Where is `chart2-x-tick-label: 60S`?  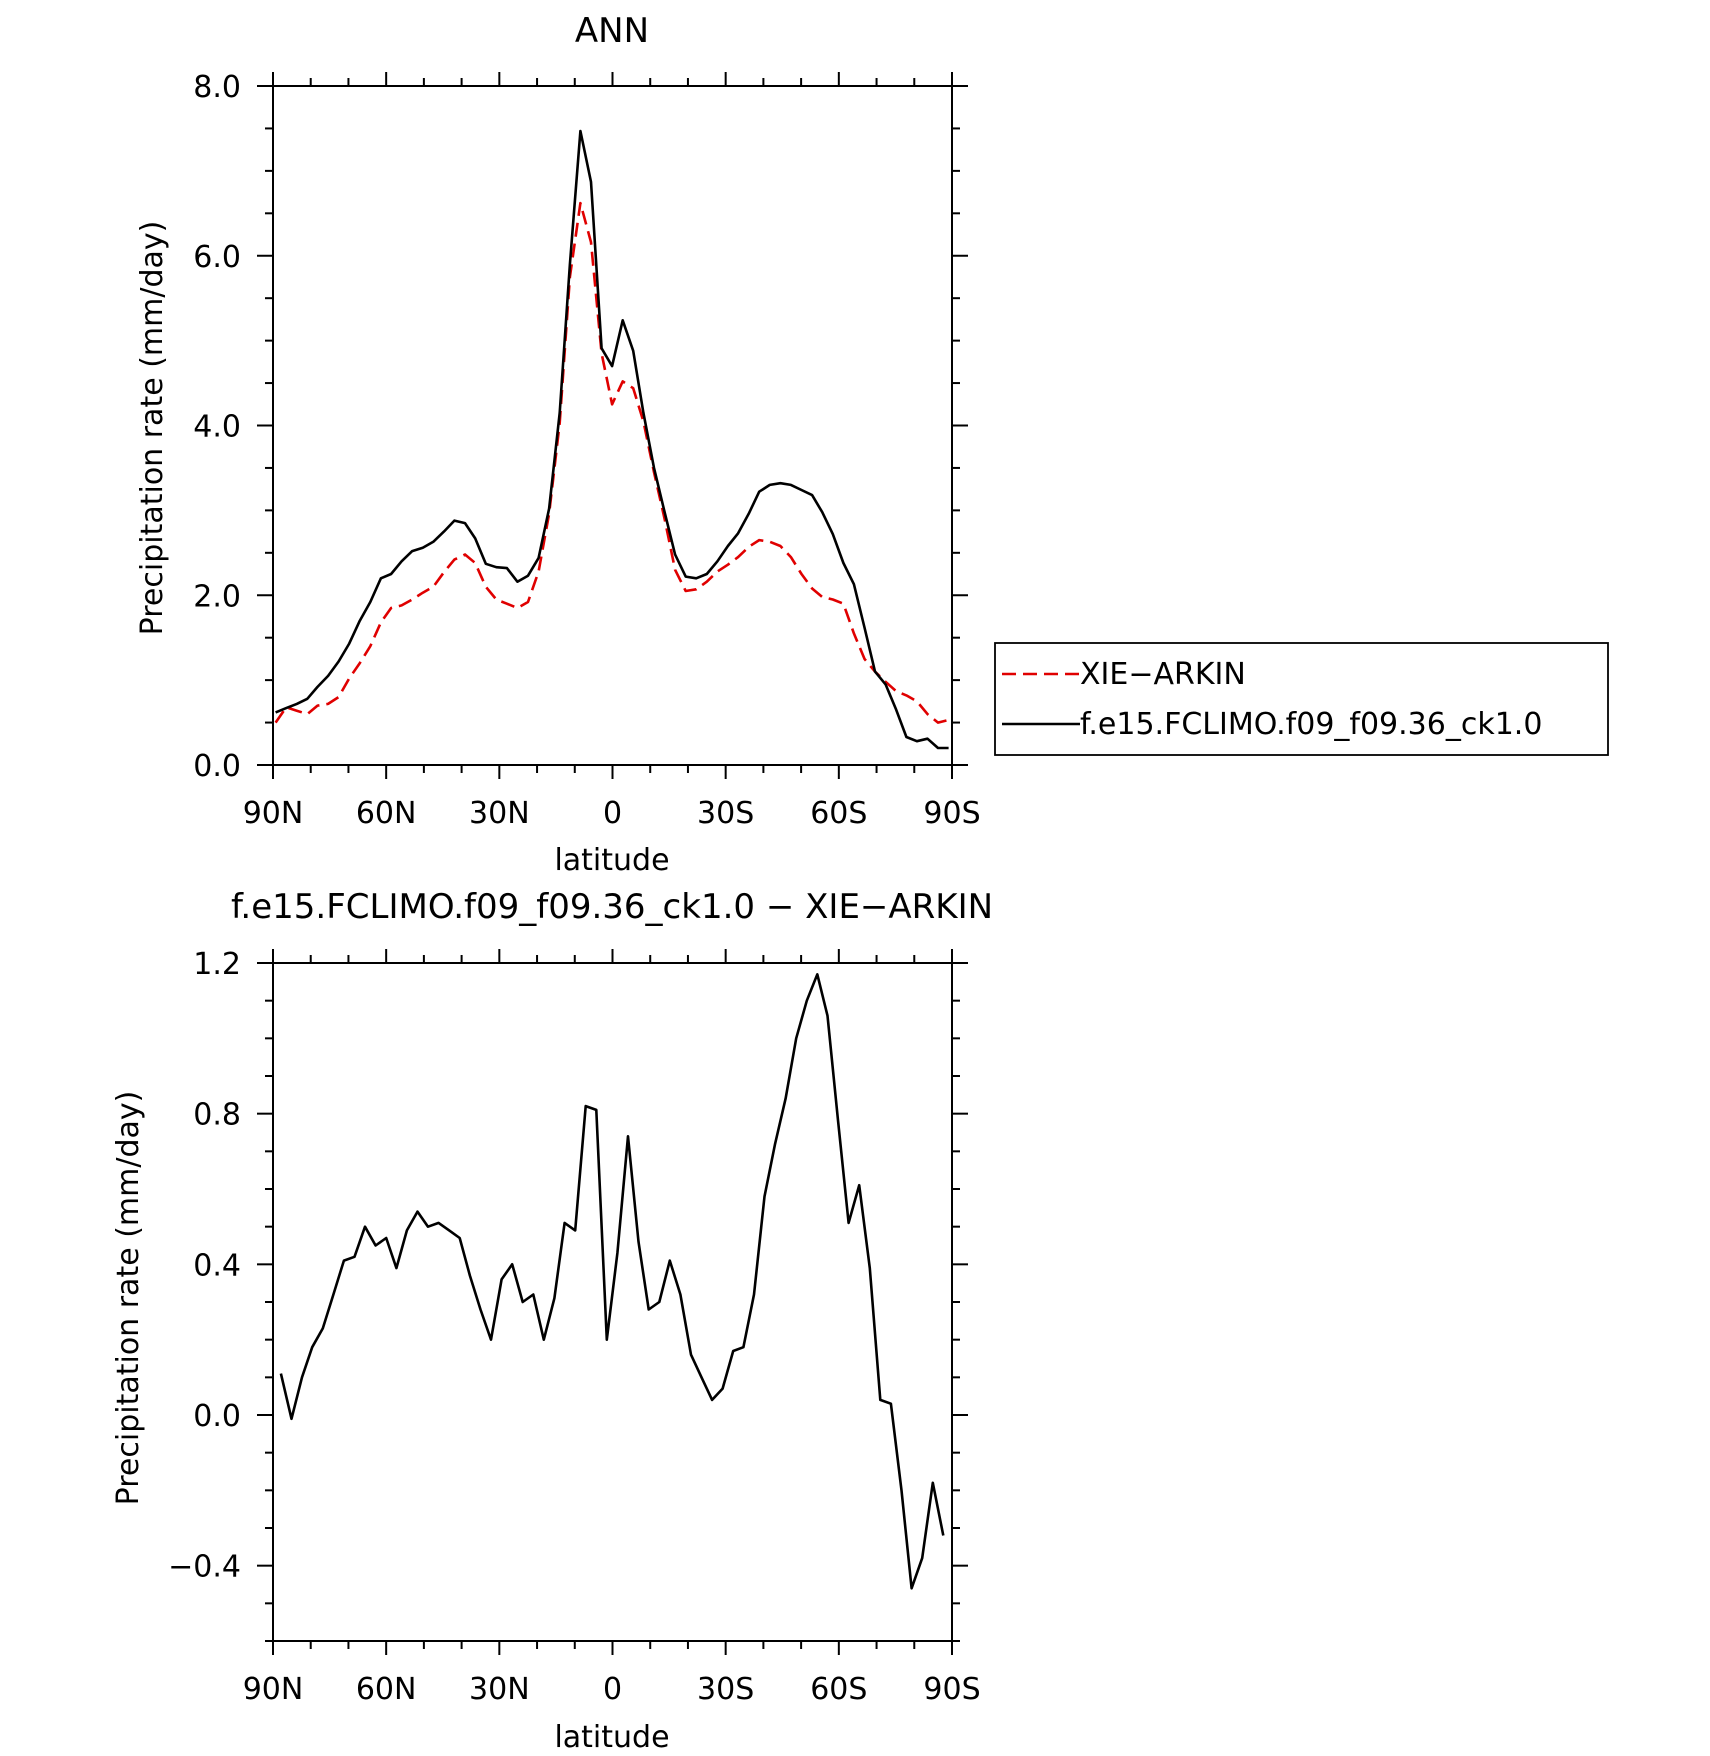
chart2-x-tick-label: 60S is located at coordinates (838, 1689).